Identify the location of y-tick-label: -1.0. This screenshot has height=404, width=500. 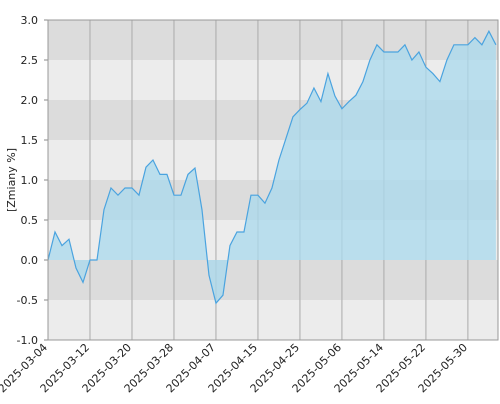
(27, 340).